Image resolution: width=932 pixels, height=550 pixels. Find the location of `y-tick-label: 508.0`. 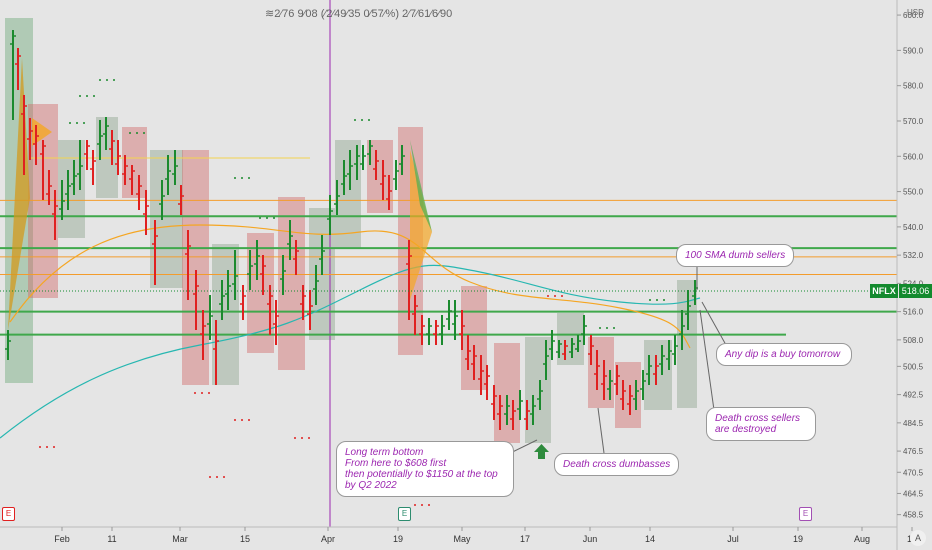

y-tick-label: 508.0 is located at coordinates (913, 340).